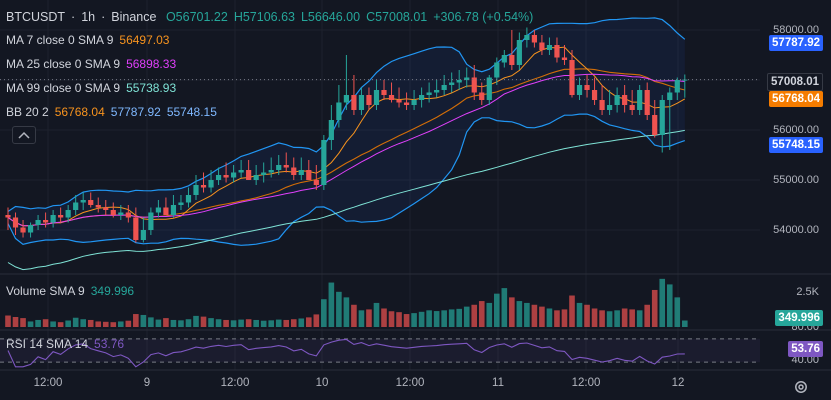  Describe the element at coordinates (63, 64) in the screenshot. I see `ma25-label: MA 25 close 0 SMA 9` at that location.